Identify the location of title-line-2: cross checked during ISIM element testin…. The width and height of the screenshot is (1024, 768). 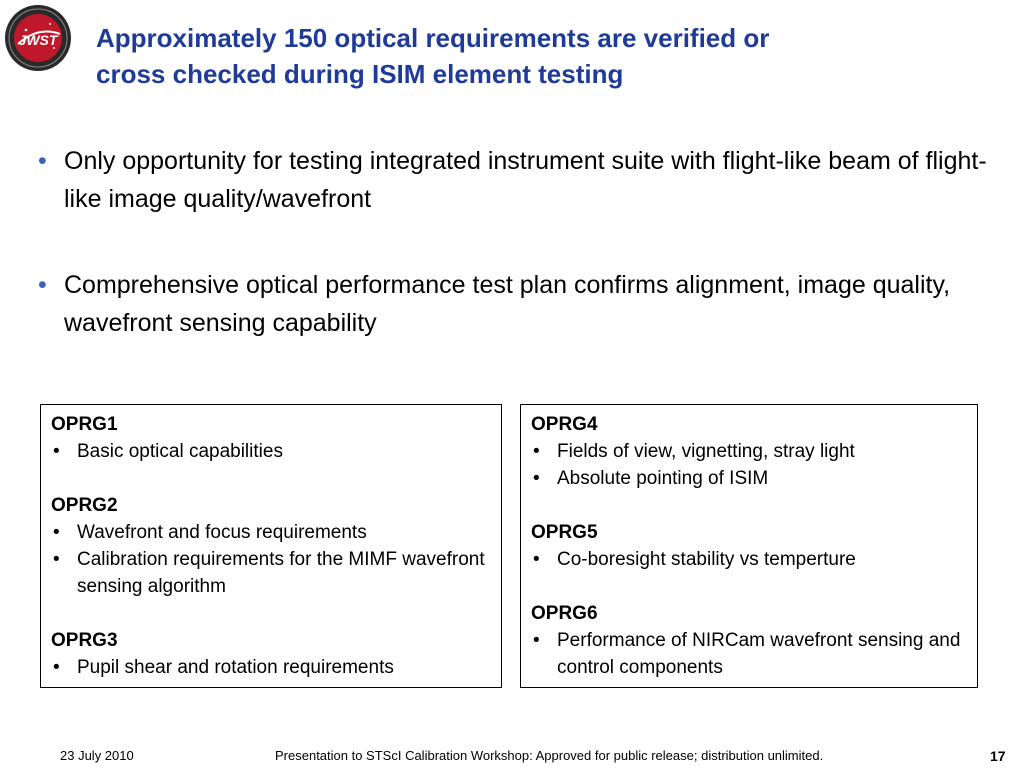
(360, 74).